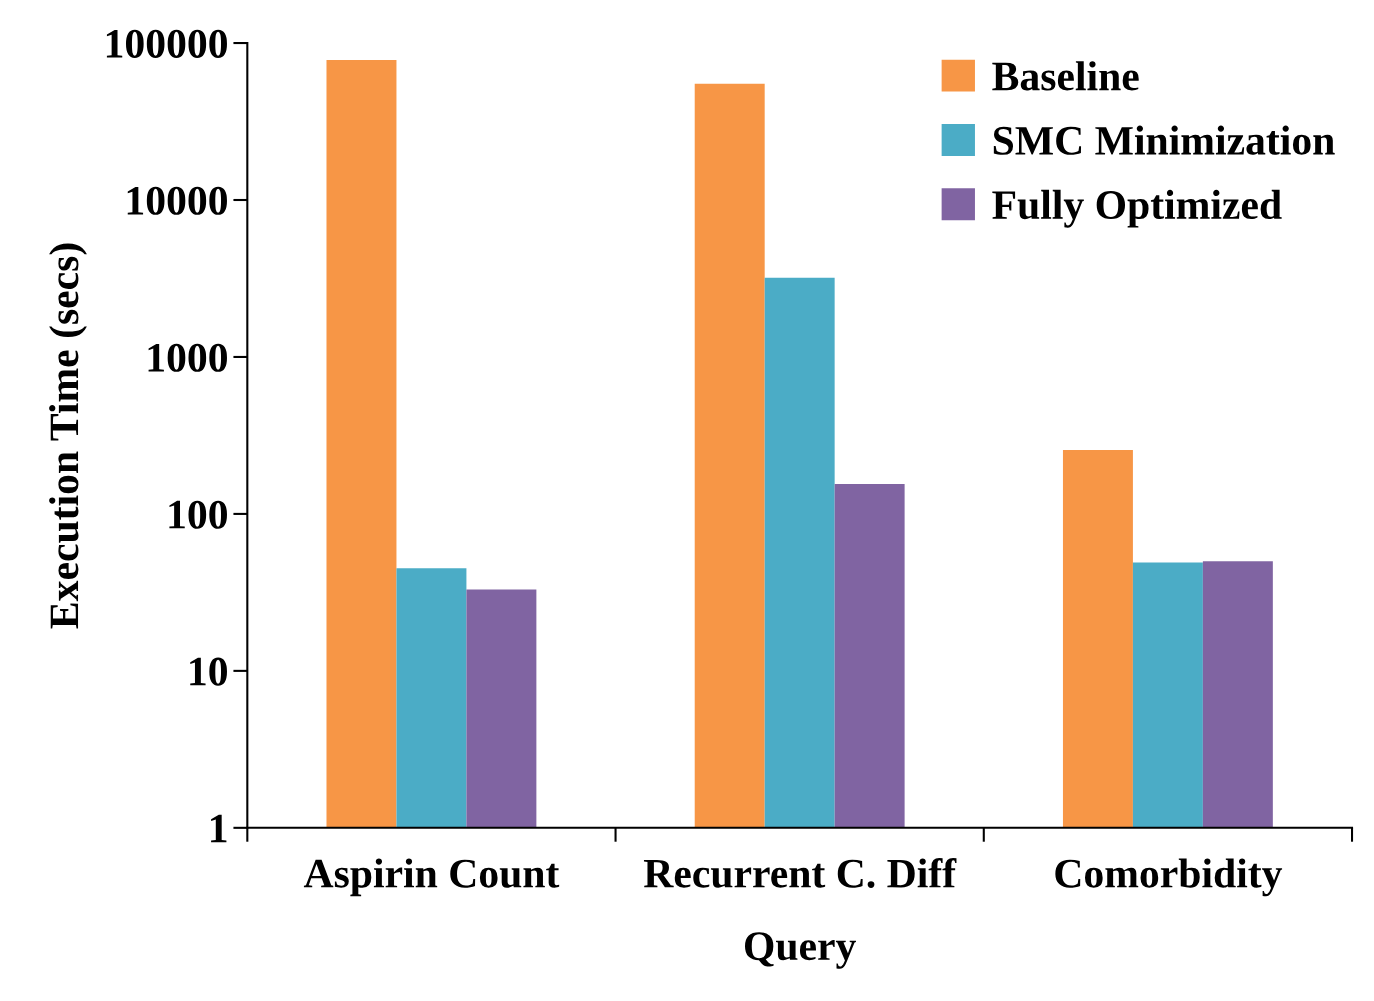 This screenshot has height=1001, width=1374. I want to click on y-tick-label: 10, so click(208, 671).